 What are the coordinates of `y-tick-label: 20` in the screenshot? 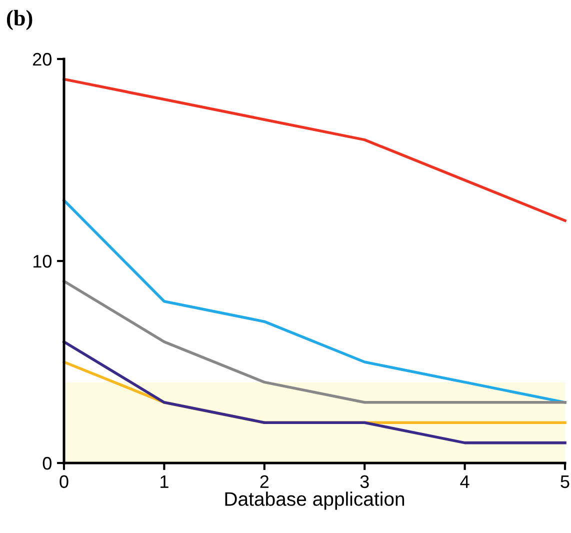 It's located at (42, 59).